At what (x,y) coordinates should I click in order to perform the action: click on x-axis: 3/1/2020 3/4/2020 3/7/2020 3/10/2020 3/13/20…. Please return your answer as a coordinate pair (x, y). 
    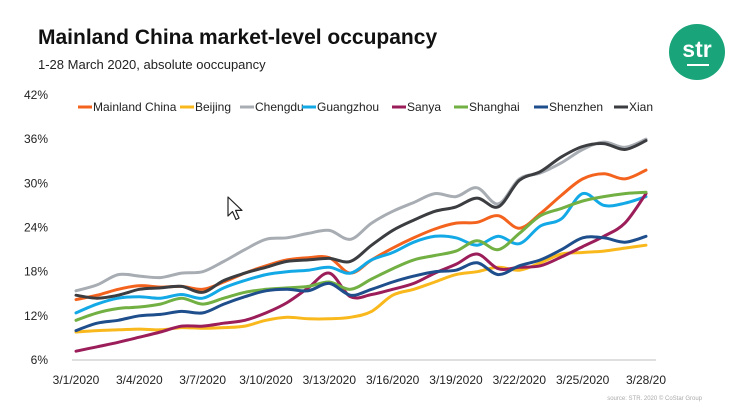
    Looking at the image, I should click on (359, 373).